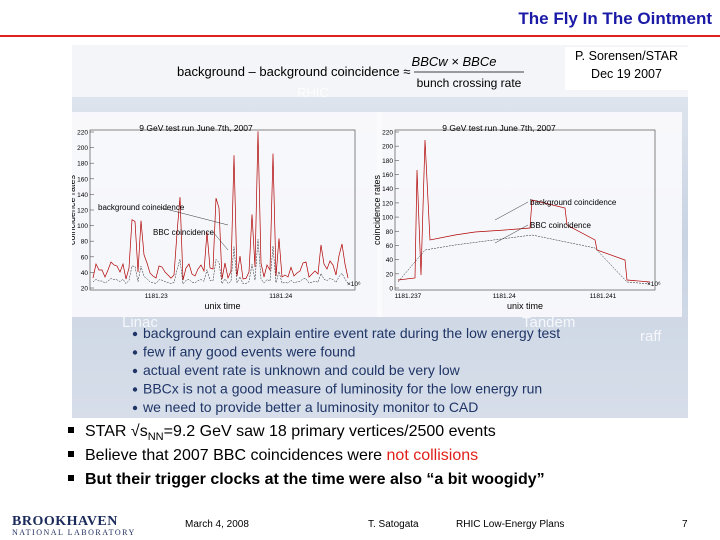 The image size is (720, 540). Describe the element at coordinates (156, 296) in the screenshot. I see `x-tick-label: 1181.23` at that location.